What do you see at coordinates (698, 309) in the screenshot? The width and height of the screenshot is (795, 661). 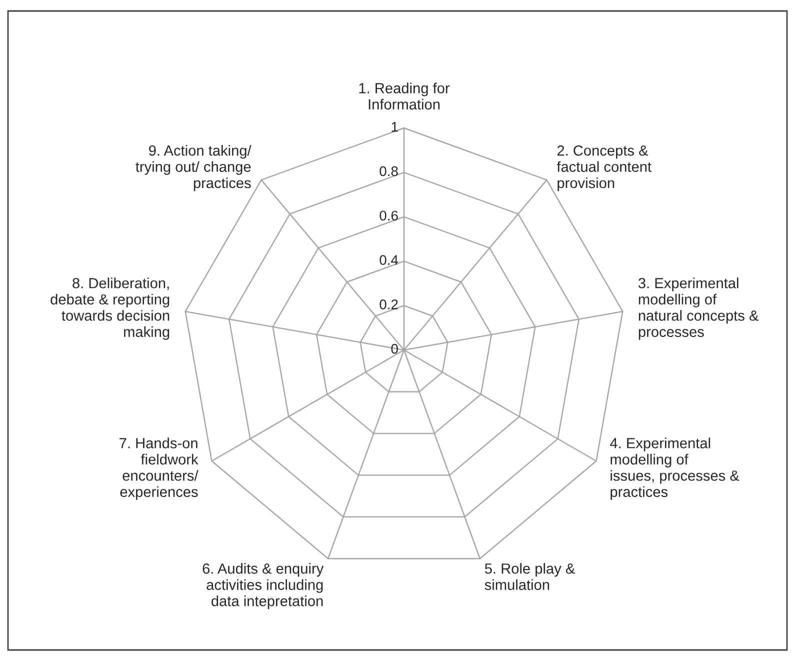 I see `spoke-label: 3. Experimental modelling of natural concepts & processes` at bounding box center [698, 309].